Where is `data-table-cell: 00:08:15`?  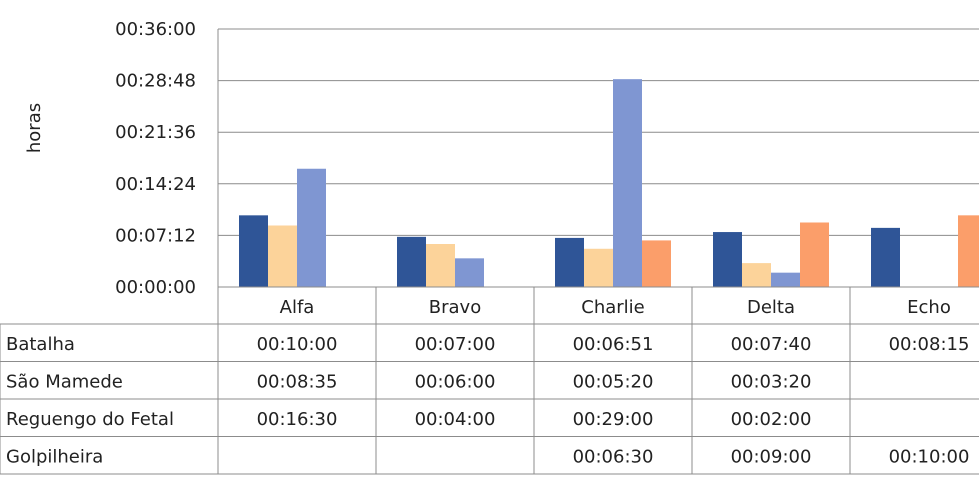
data-table-cell: 00:08:15 is located at coordinates (929, 344).